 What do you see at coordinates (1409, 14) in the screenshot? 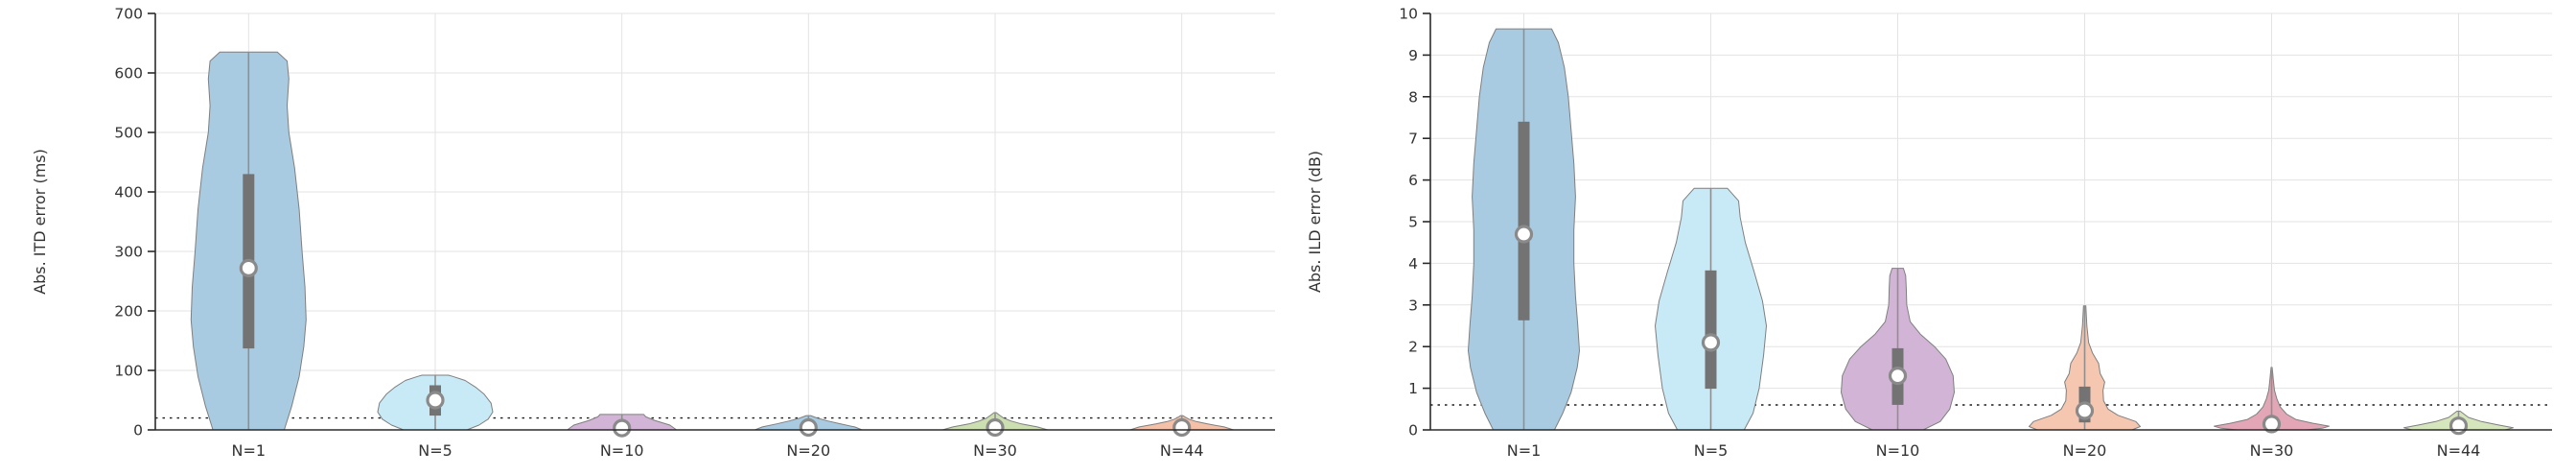
I see `y-tick-label-10: 10` at bounding box center [1409, 14].